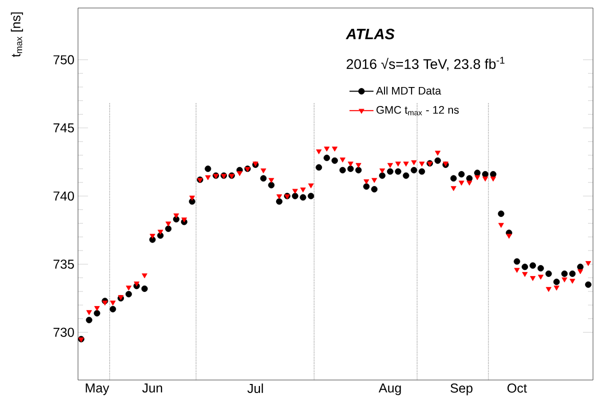 This screenshot has width=602, height=406. What do you see at coordinates (64, 264) in the screenshot?
I see `y-tick-label: 735` at bounding box center [64, 264].